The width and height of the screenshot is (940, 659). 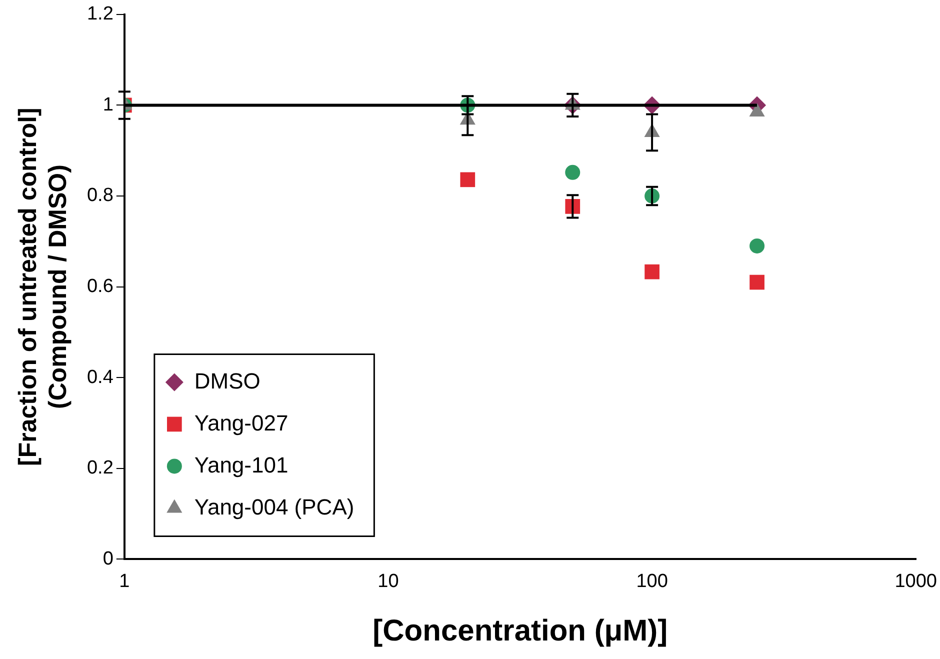 What do you see at coordinates (100, 377) in the screenshot?
I see `y-tick-label: 0.4` at bounding box center [100, 377].